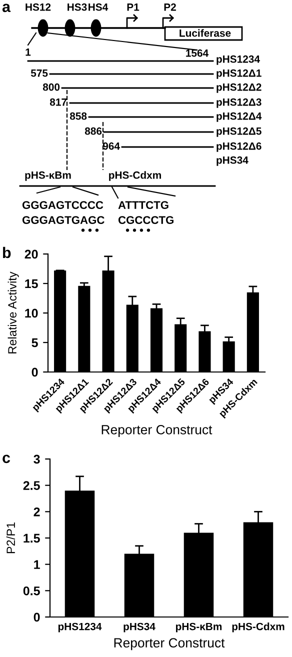  Describe the element at coordinates (238, 60) in the screenshot. I see `text: pHS1234` at that location.